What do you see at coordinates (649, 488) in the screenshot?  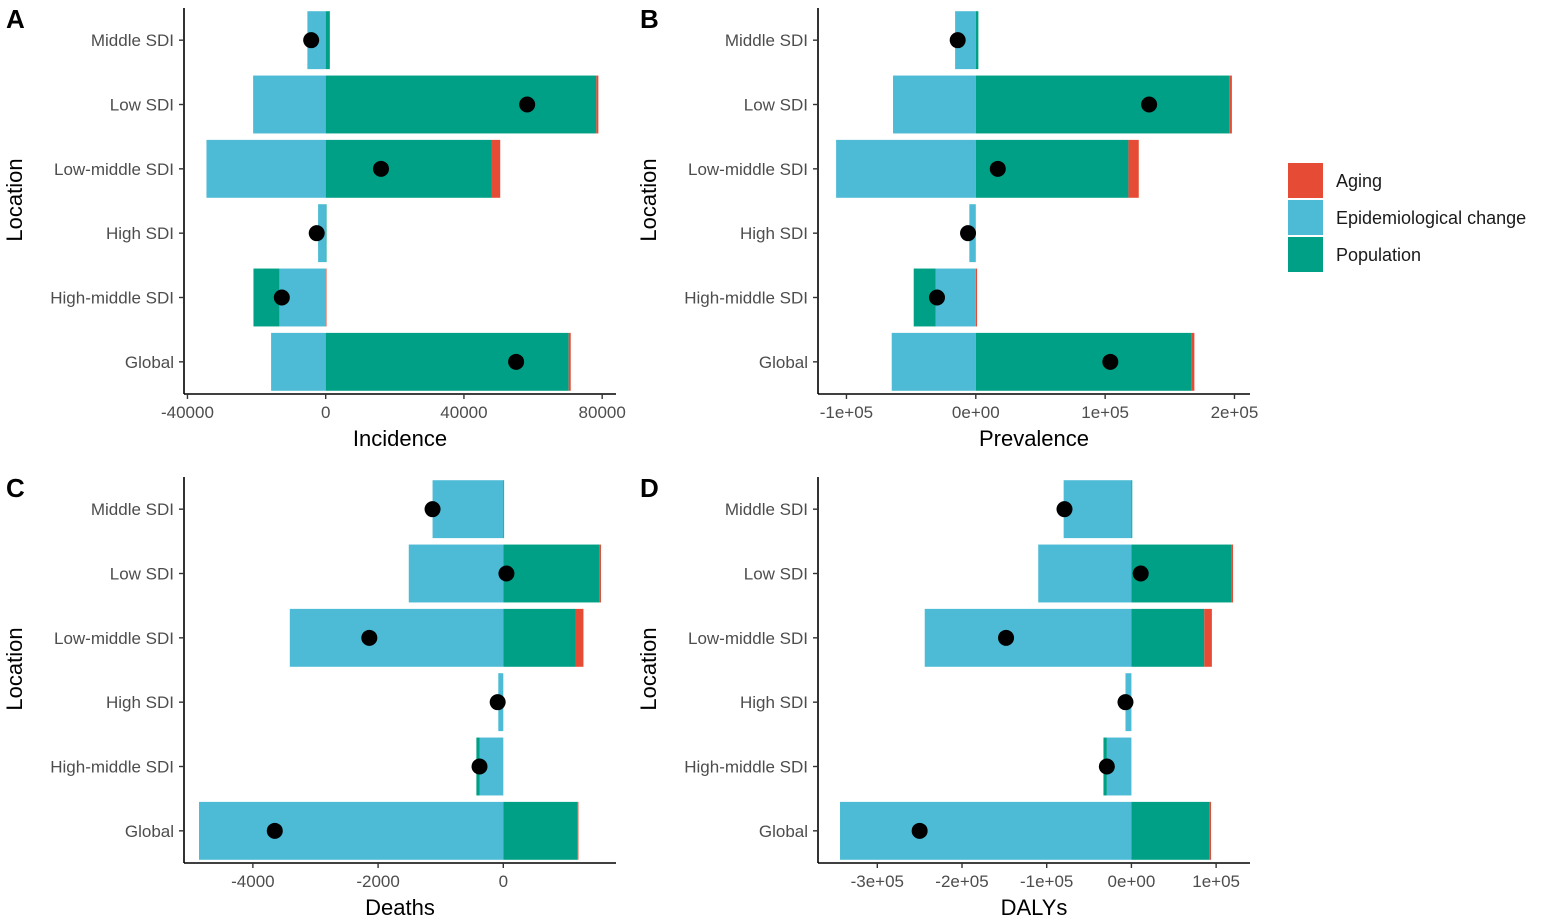 I see `panel-label: D` at bounding box center [649, 488].